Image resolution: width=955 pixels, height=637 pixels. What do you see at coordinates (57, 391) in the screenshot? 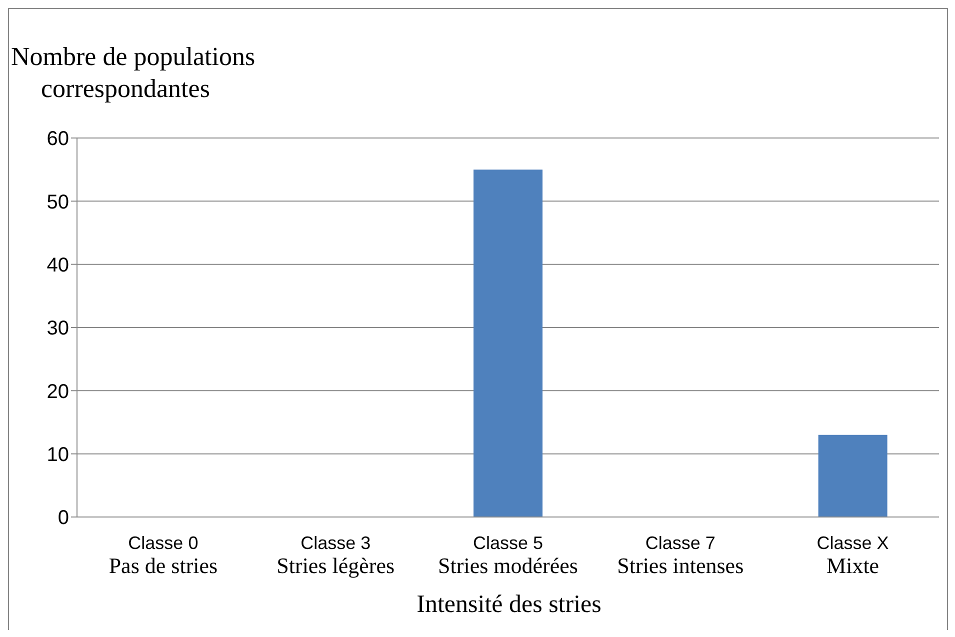
I see `y-tick-label: 20` at bounding box center [57, 391].